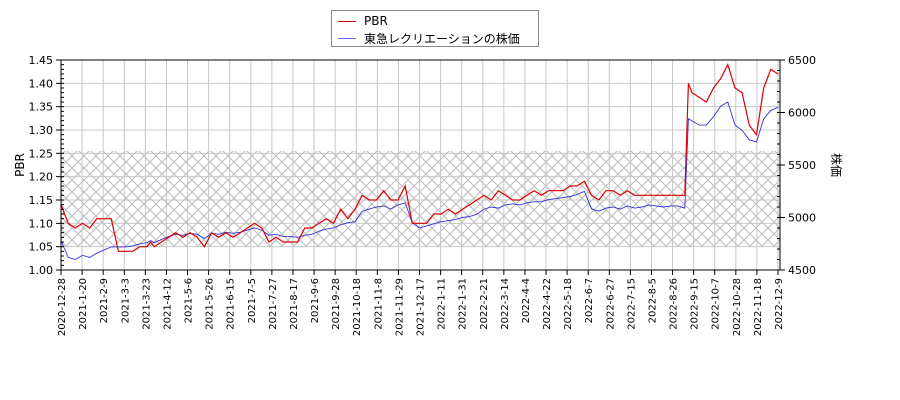 This screenshot has height=400, width=900. Describe the element at coordinates (347, 38) in the screenshot. I see `legend-swatch-price` at that location.